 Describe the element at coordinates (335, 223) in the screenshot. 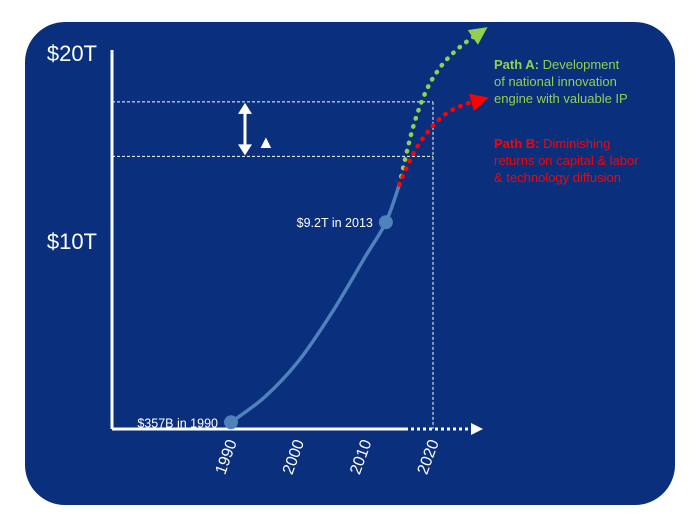

I see `data-point-label: $9.2T in 2013` at that location.